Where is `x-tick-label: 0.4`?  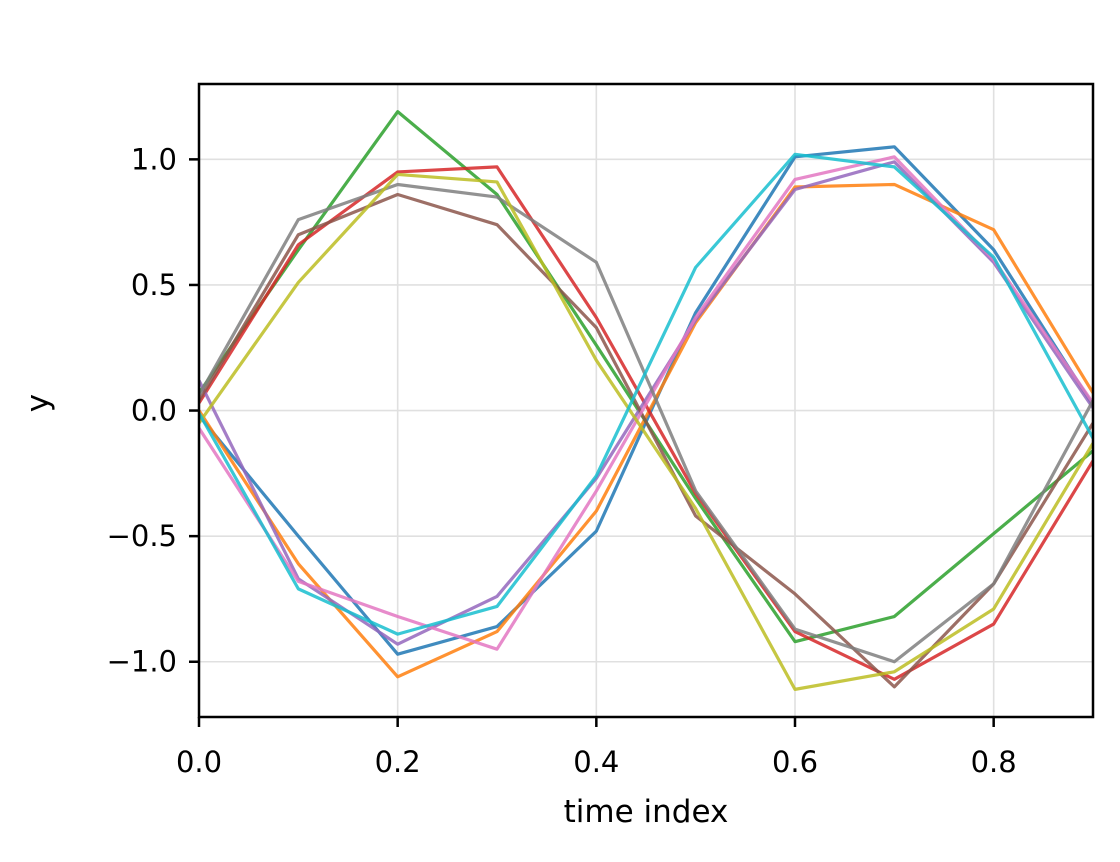 x-tick-label: 0.4 is located at coordinates (596, 762).